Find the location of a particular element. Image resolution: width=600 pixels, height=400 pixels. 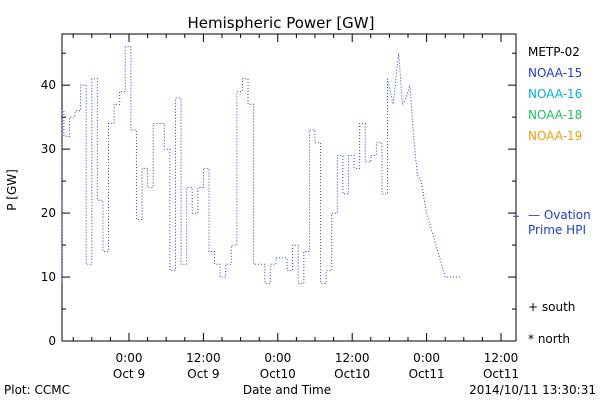

ovation-annotation-label: Prime HPI is located at coordinates (557, 230).